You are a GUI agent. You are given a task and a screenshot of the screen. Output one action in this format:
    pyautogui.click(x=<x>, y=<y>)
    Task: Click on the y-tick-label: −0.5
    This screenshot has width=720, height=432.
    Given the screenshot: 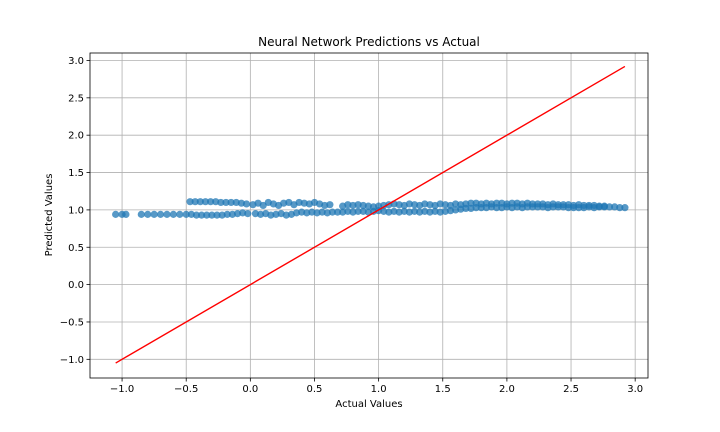 What is the action you would take?
    pyautogui.click(x=72, y=322)
    